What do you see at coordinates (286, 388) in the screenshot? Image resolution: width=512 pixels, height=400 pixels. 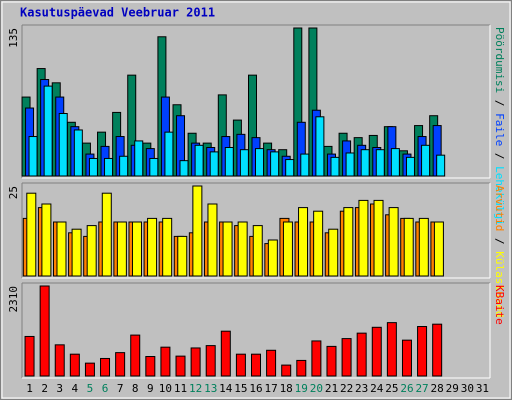 I see `x-tick-label: 18` at bounding box center [286, 388].